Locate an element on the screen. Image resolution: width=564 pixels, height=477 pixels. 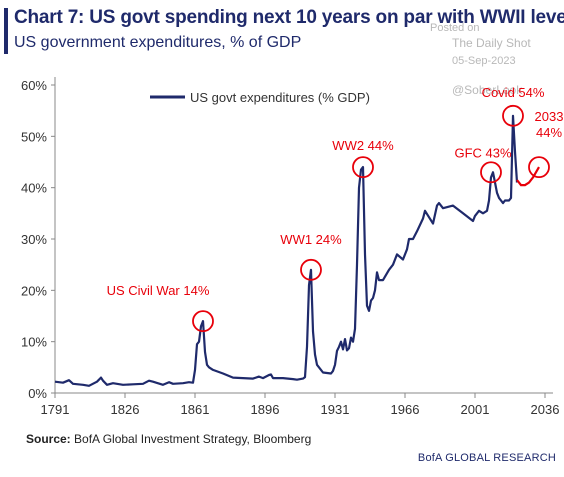
title-accent-bar is located at coordinates (6, 31).